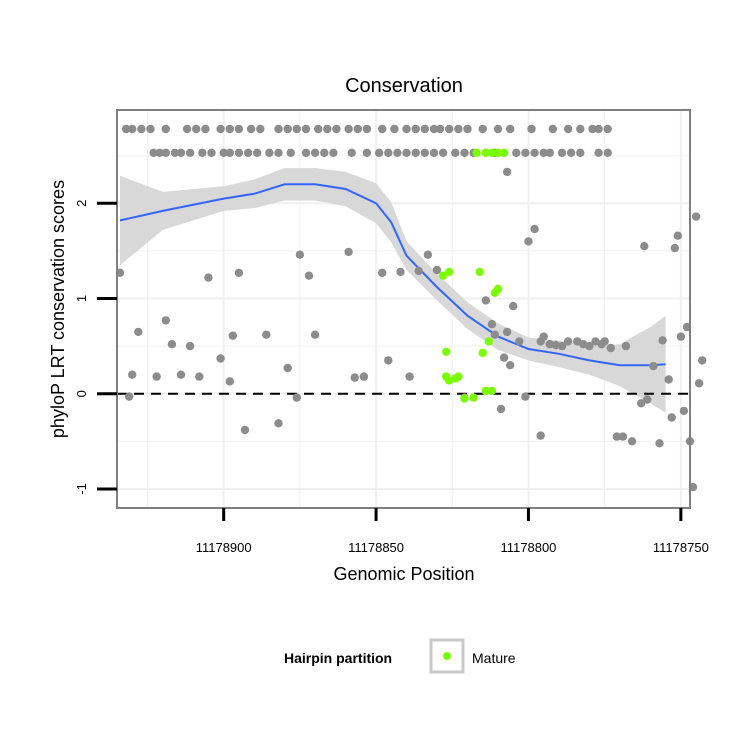 This screenshot has height=750, width=750. Describe the element at coordinates (224, 547) in the screenshot. I see `x-tick-label: 11178900` at that location.